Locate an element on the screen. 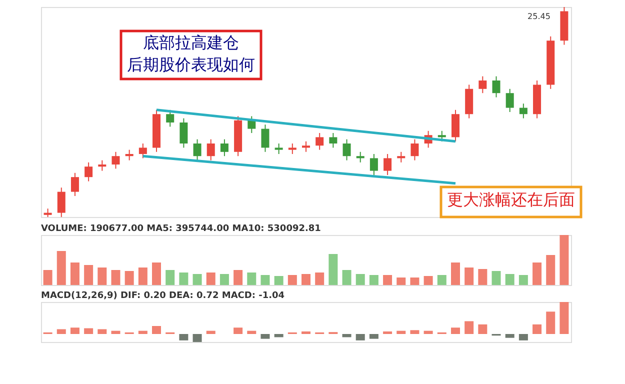 The height and width of the screenshot is (384, 625). chart-title: VOLUME: 190677.00 MA5: 395744.00 MA10: 530092.81 is located at coordinates (181, 229).